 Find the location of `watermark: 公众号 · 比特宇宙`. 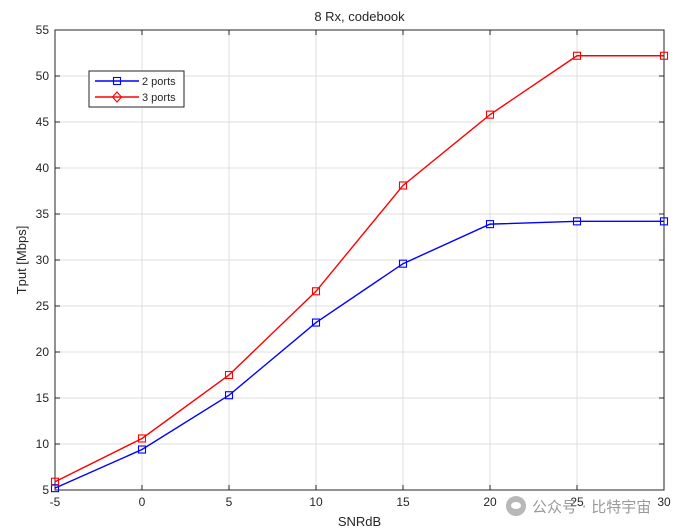

watermark: 公众号 · 比特宇宙 is located at coordinates (599, 506).